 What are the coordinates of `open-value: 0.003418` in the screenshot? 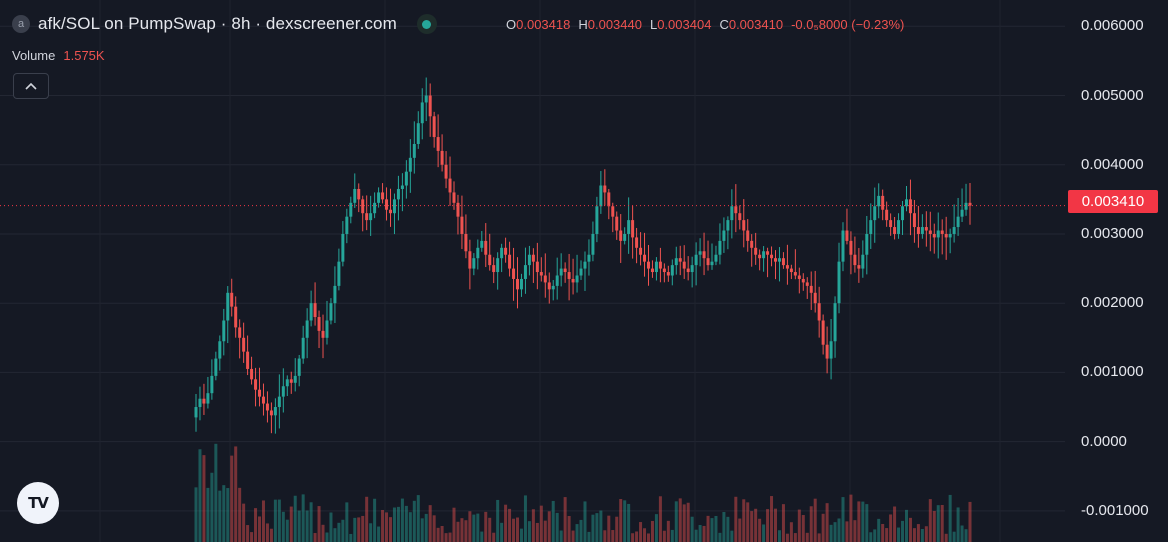 It's located at (543, 24).